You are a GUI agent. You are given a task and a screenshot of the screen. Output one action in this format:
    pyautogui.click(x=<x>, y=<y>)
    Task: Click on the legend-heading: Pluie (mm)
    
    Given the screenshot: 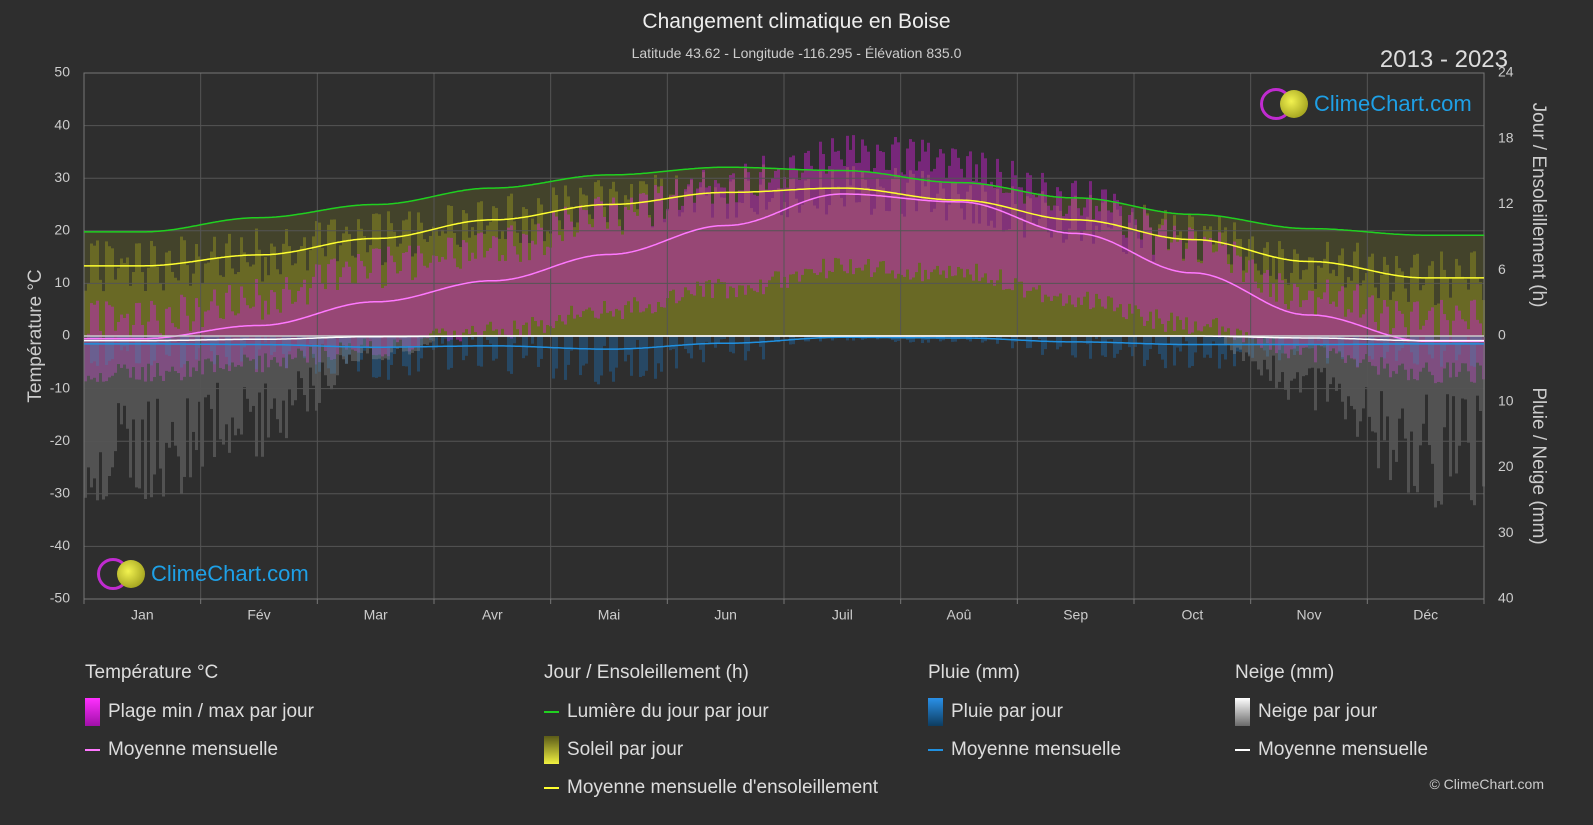 What is the action you would take?
    pyautogui.click(x=974, y=672)
    